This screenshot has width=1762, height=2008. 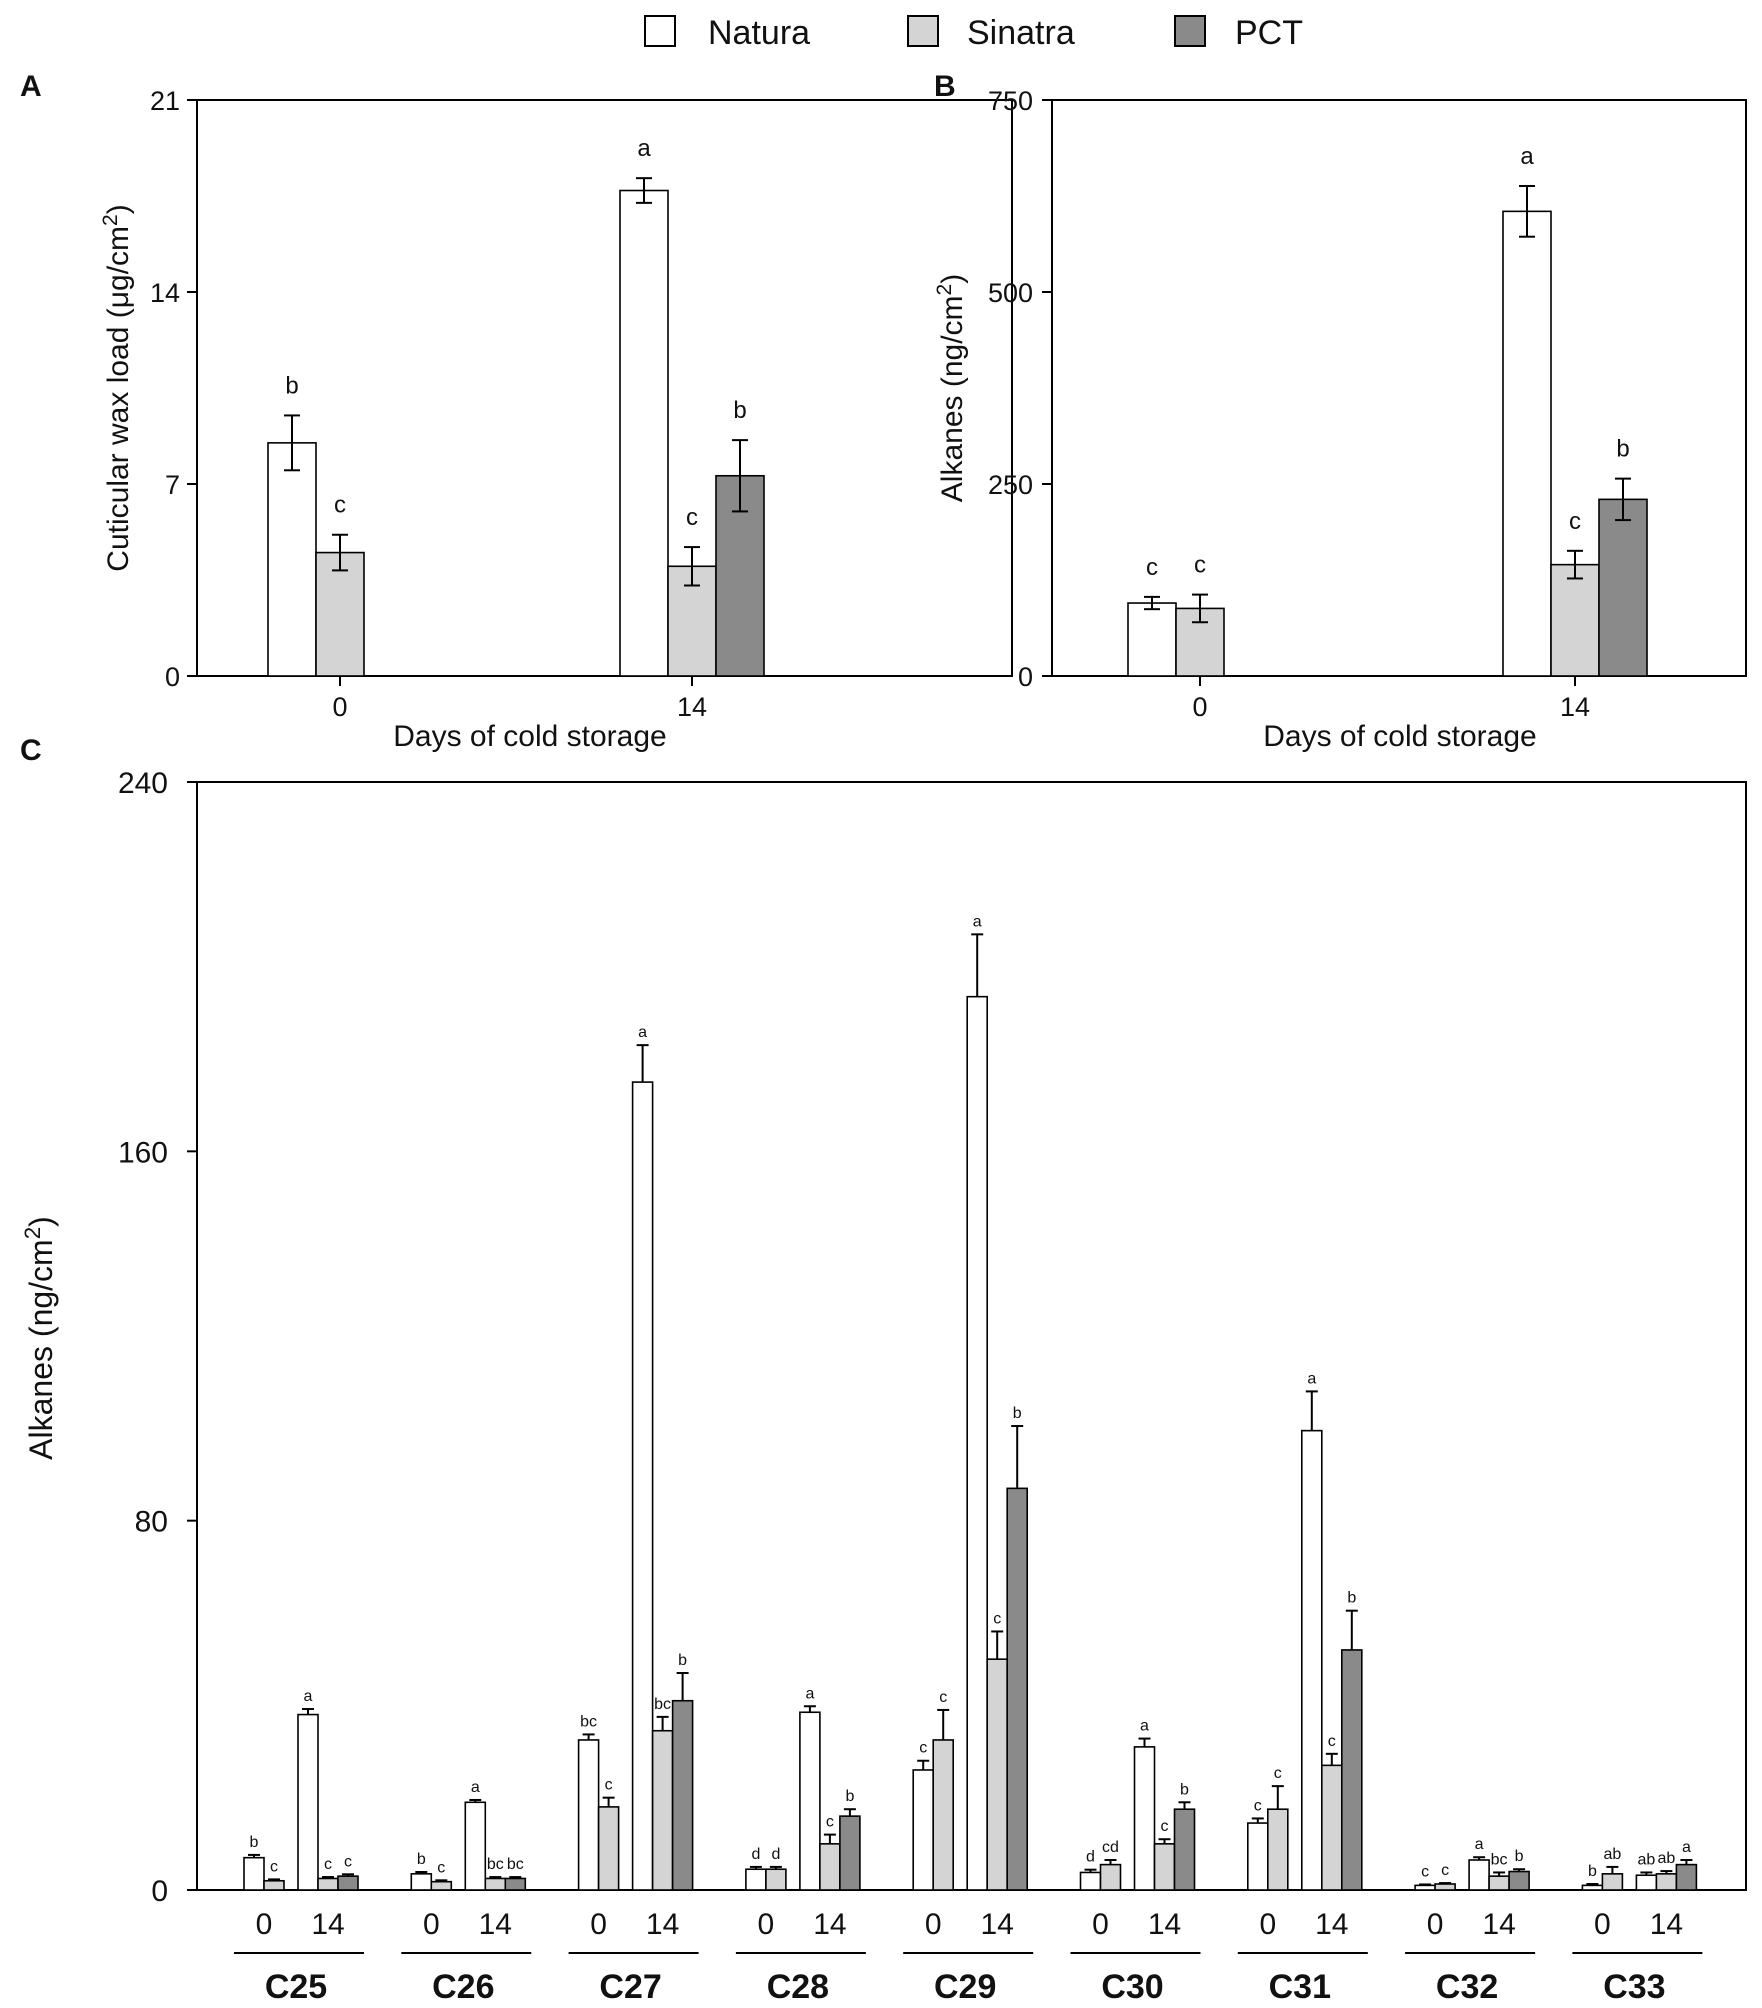 I want to click on errorbar-c-c28-natura-day14, so click(x=809, y=1709).